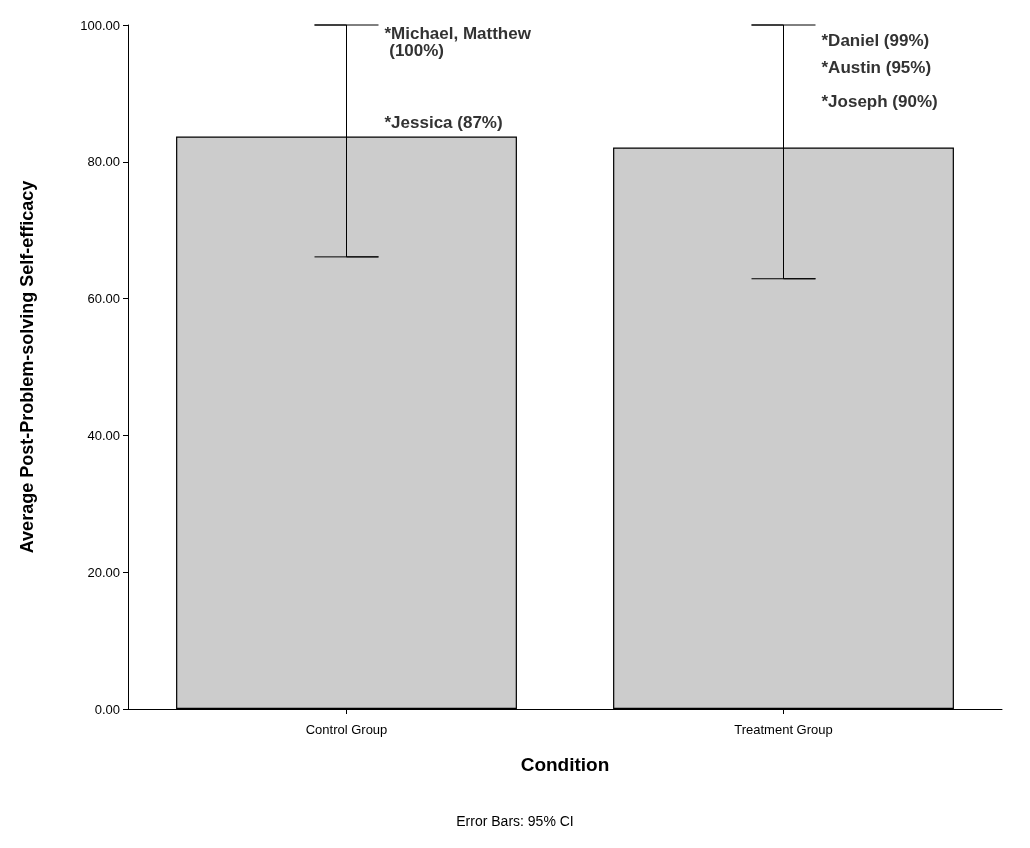 This screenshot has height=848, width=1030. I want to click on x-tick-label: Control Group, so click(346, 729).